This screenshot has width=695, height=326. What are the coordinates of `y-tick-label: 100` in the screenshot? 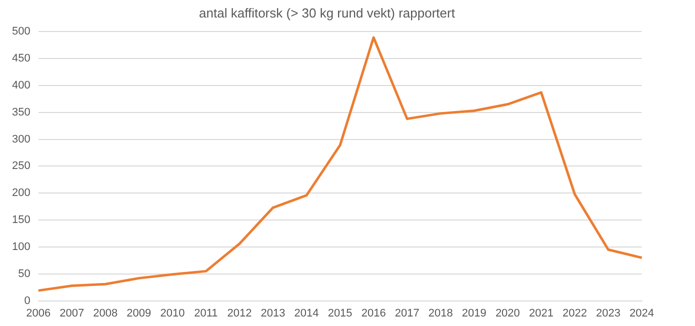 It's located at (21, 246).